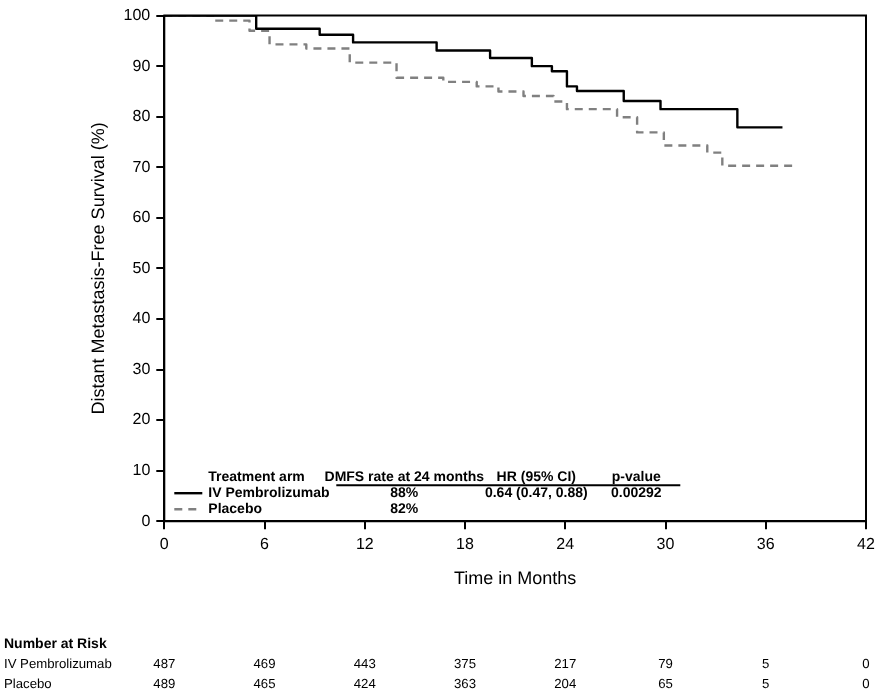 This screenshot has width=882, height=694. What do you see at coordinates (142, 368) in the screenshot?
I see `y-tick-label: 30` at bounding box center [142, 368].